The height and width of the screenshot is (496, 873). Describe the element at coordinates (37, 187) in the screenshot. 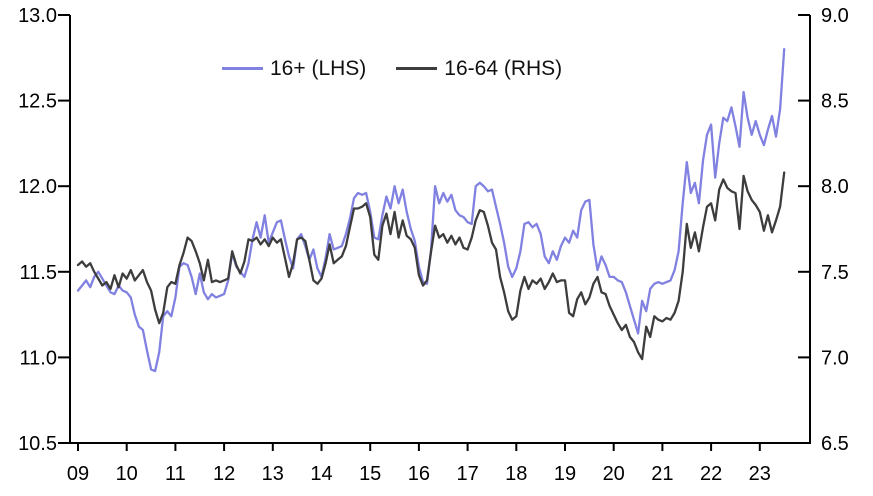

I see `y-axis-left-tick-label: 12.0` at that location.